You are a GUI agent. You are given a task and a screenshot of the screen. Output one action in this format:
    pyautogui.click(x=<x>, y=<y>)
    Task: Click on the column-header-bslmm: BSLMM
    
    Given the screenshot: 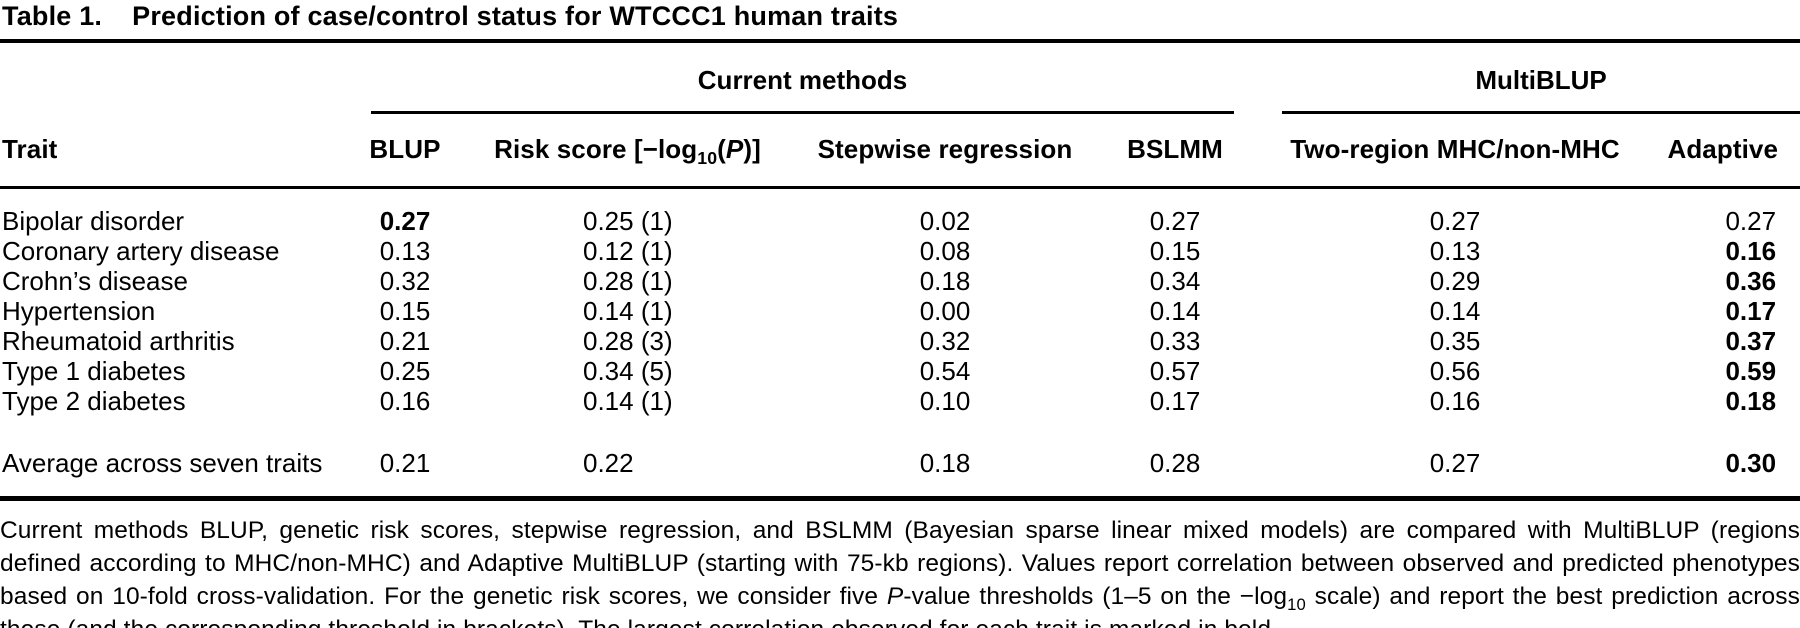 What is the action you would take?
    pyautogui.click(x=1175, y=151)
    